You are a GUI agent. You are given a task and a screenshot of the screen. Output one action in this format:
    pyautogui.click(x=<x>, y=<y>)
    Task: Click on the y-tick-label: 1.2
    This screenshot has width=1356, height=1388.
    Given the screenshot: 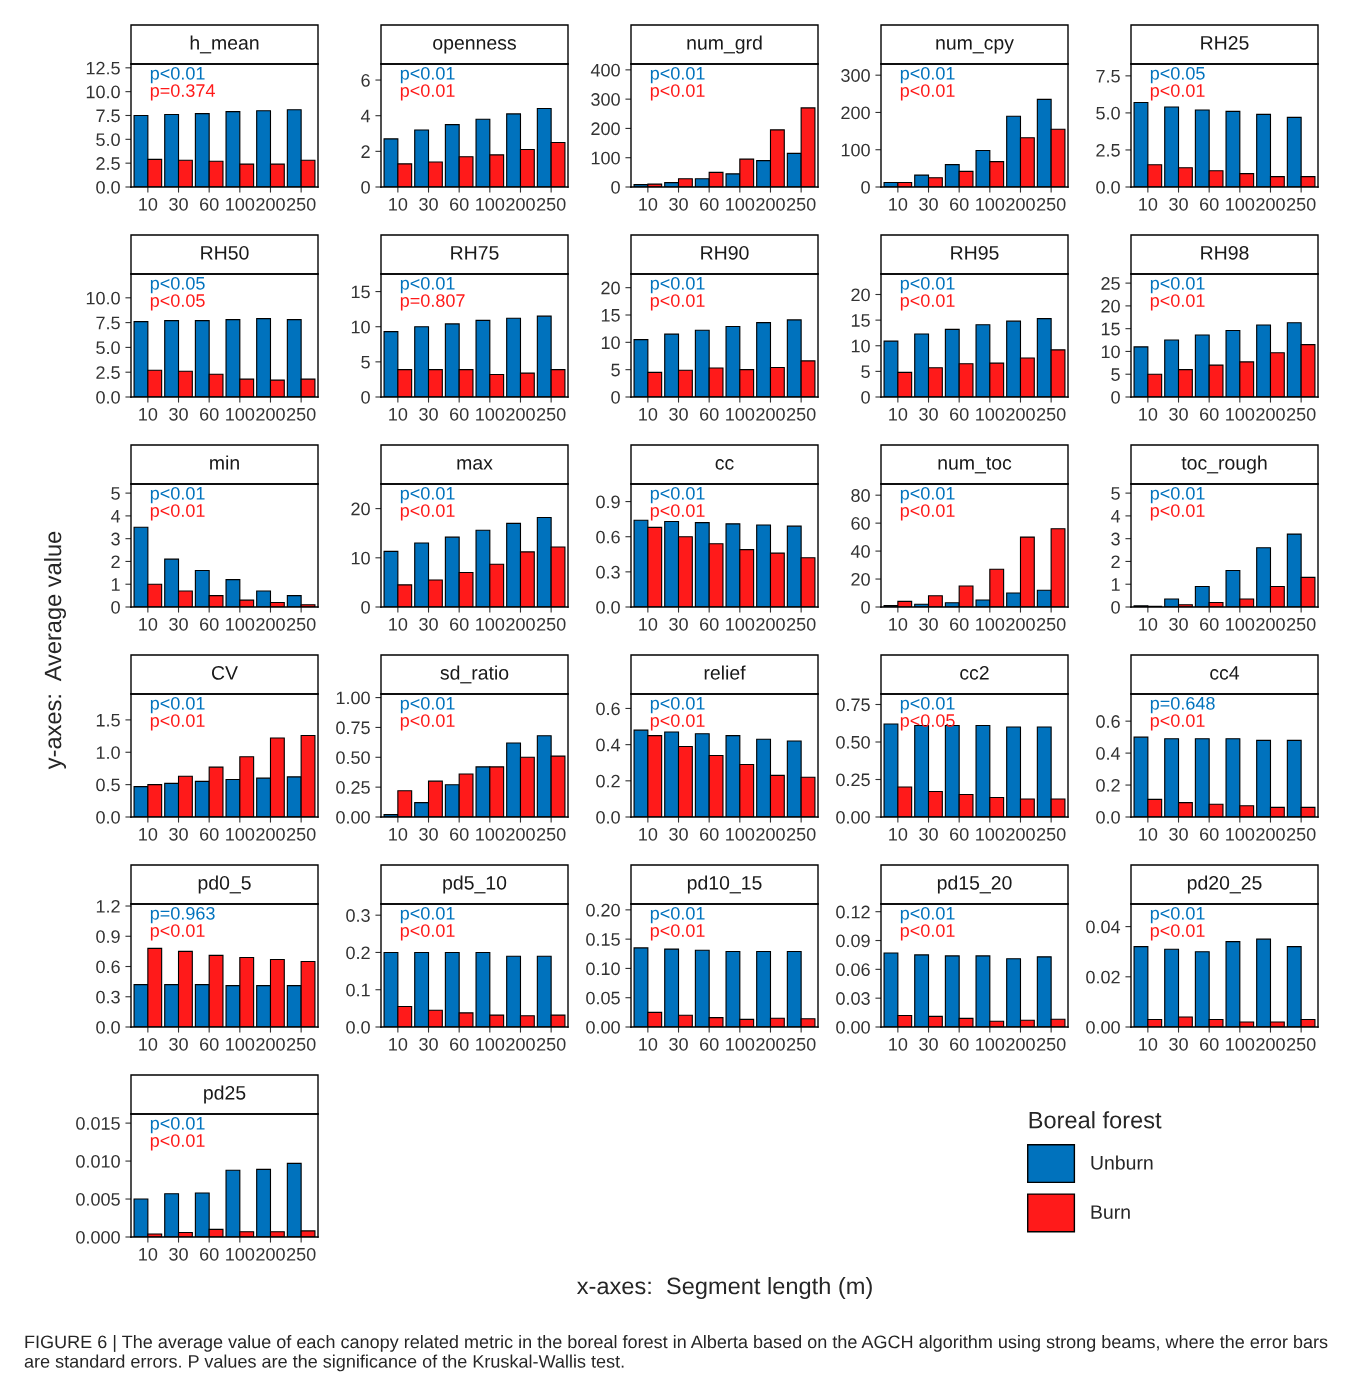 What is the action you would take?
    pyautogui.click(x=108, y=906)
    